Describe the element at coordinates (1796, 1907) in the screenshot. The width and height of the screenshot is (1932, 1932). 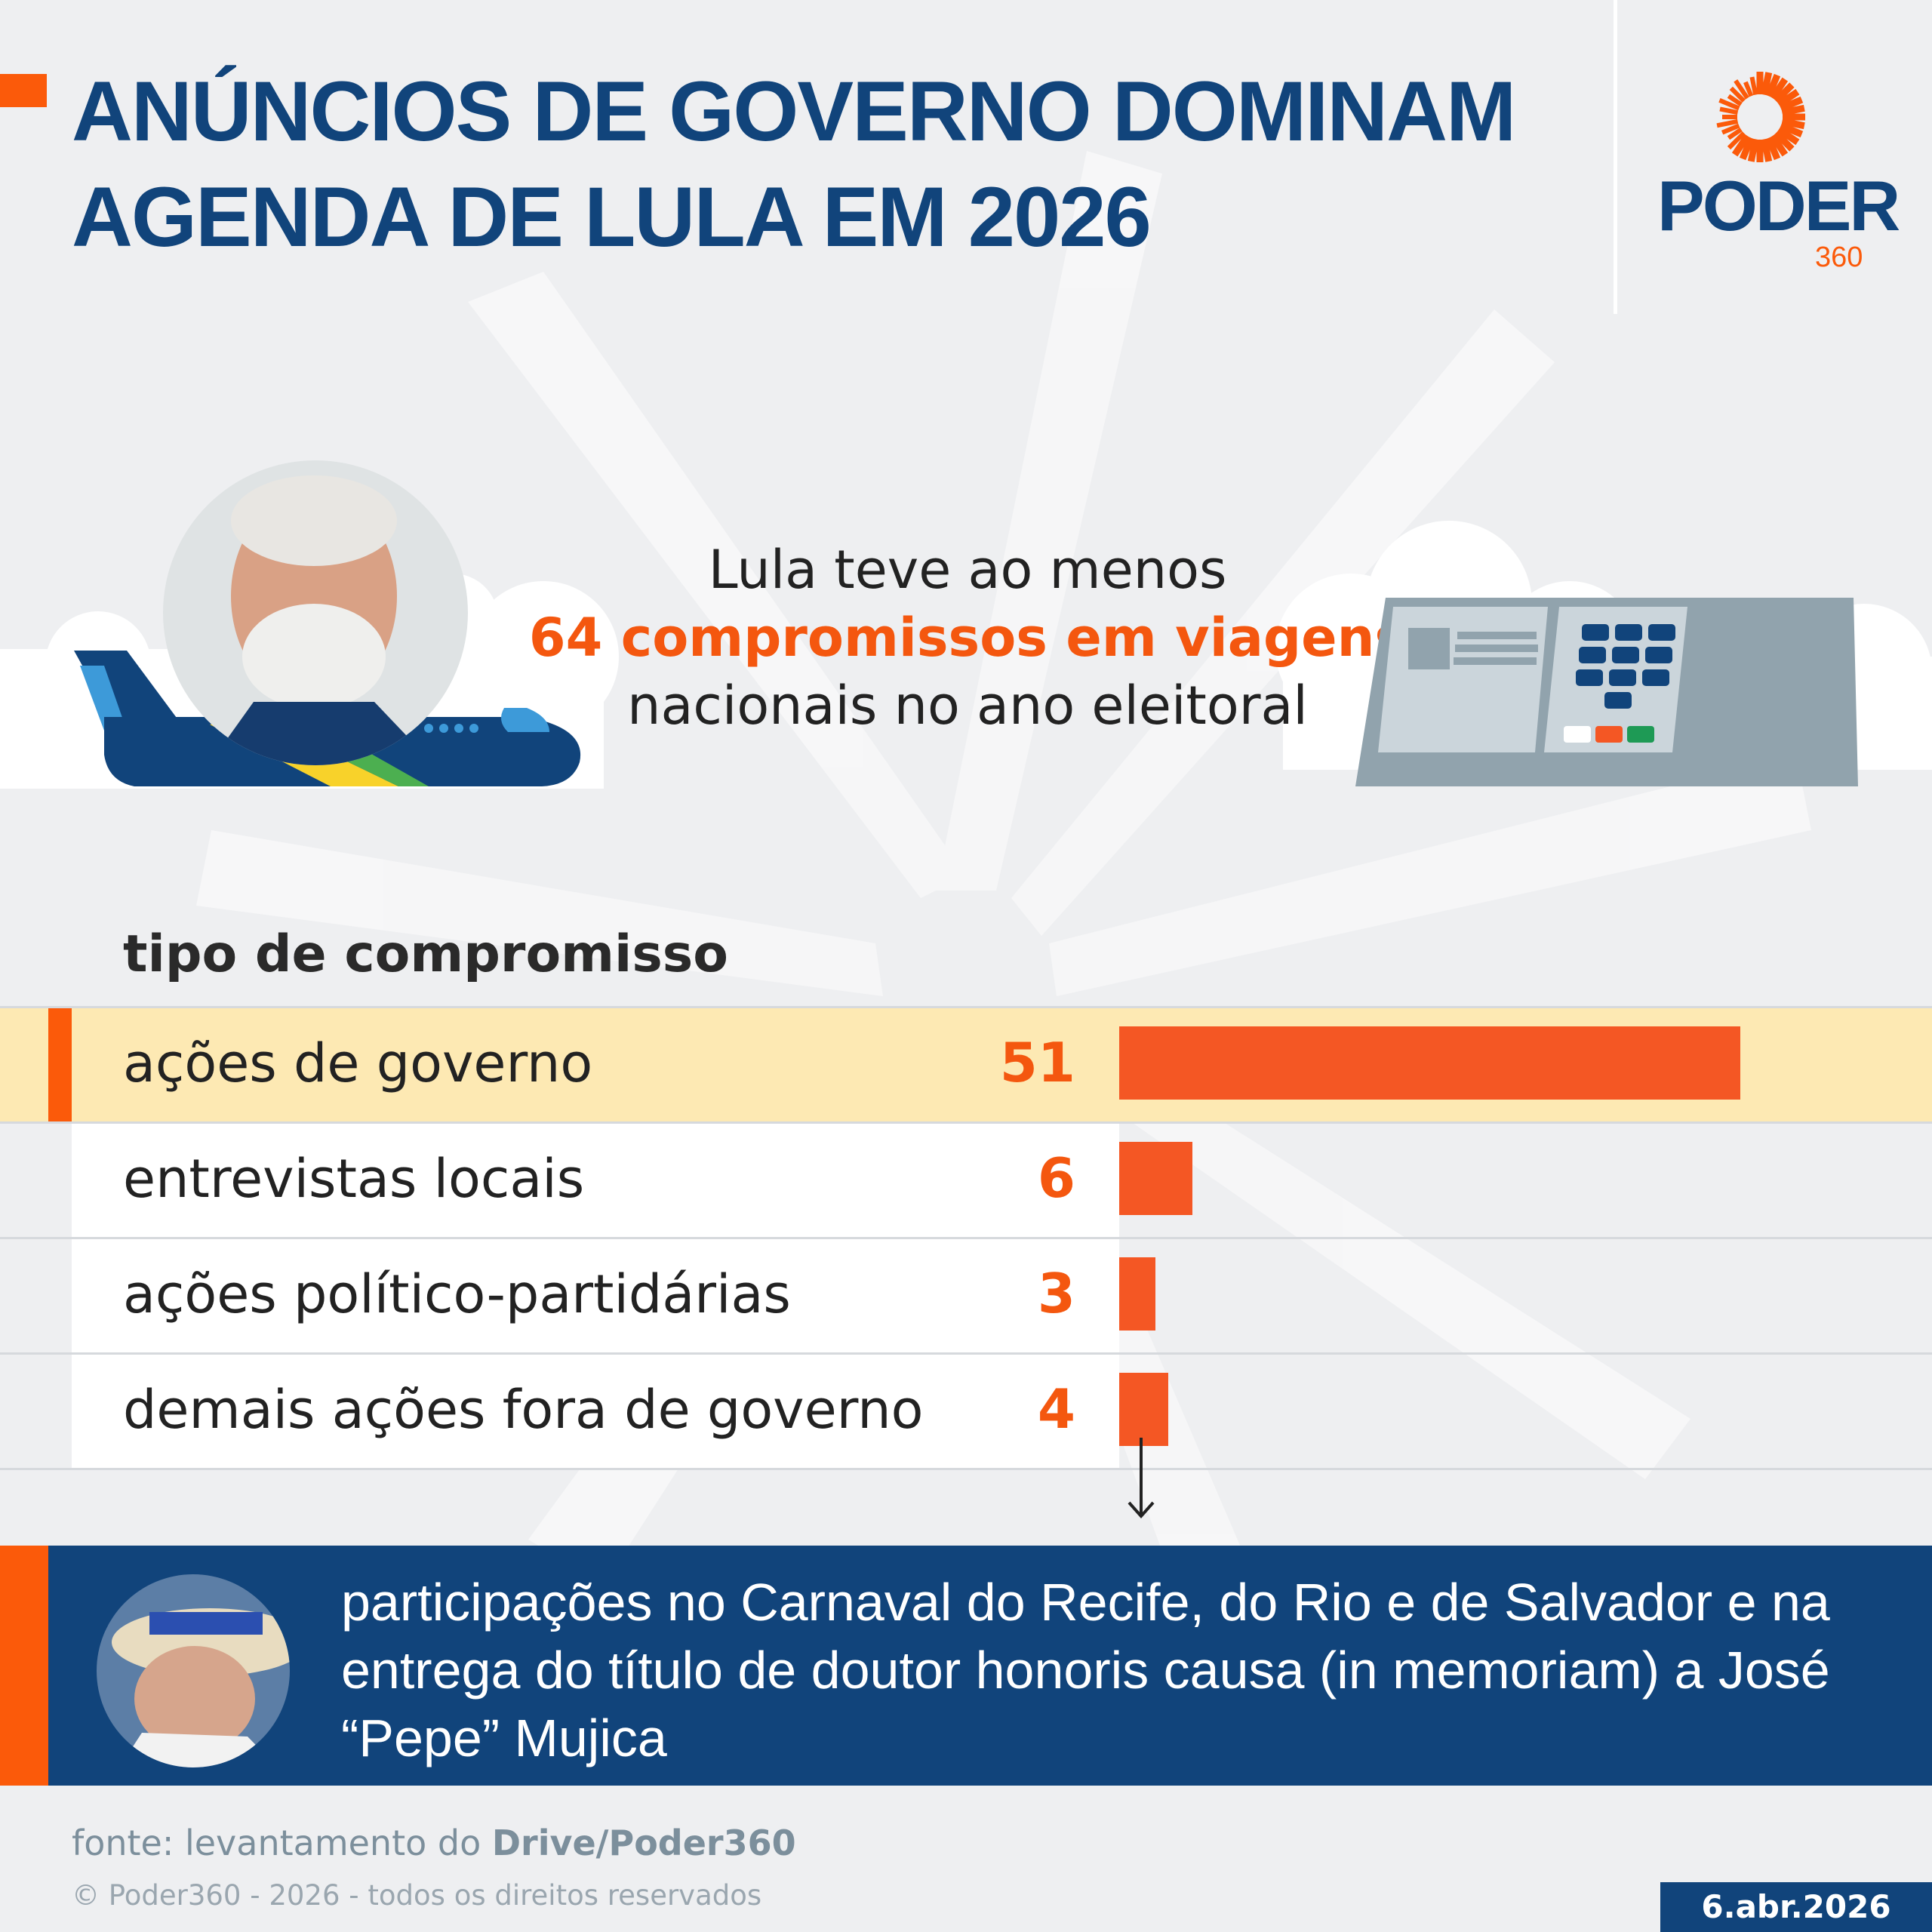
I see `date-badge: 6.abr.2026` at that location.